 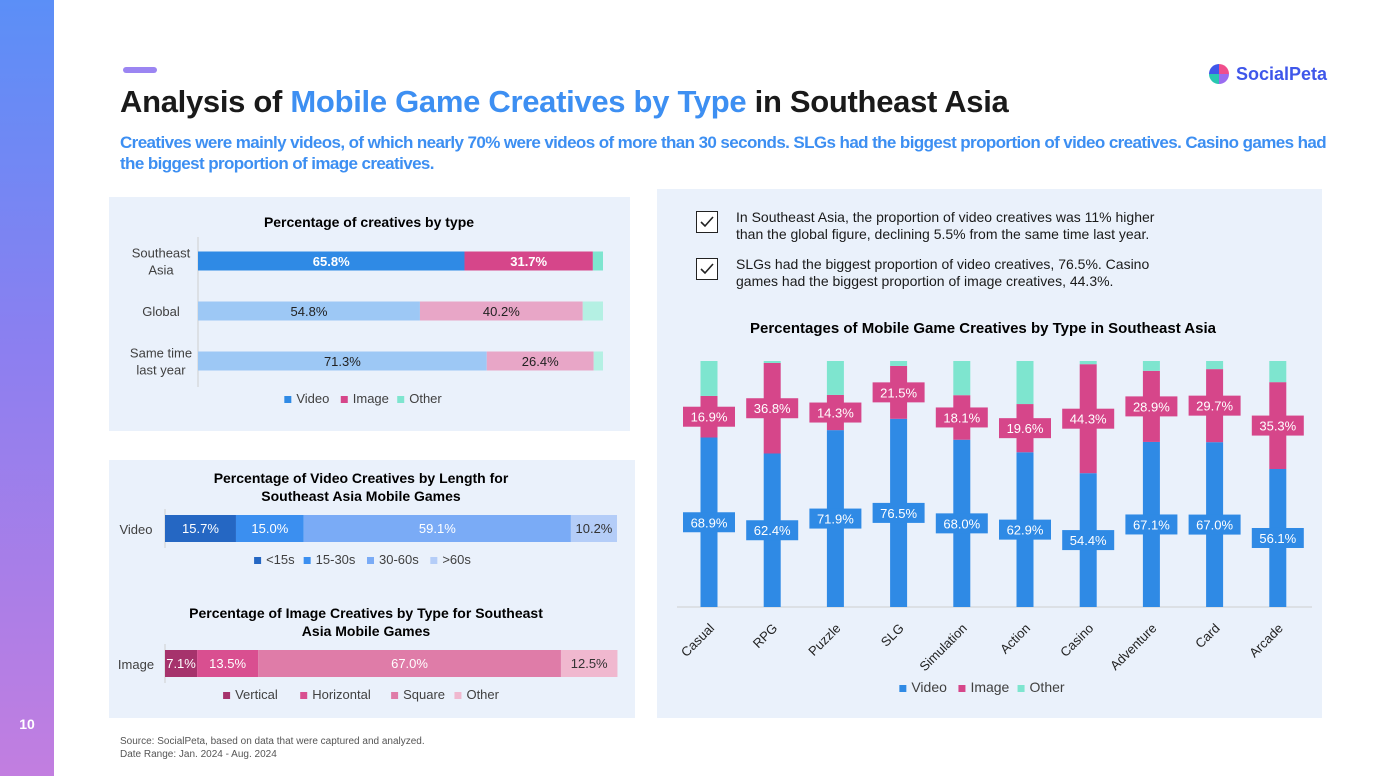 What do you see at coordinates (697, 639) in the screenshot?
I see `category-label: Casual` at bounding box center [697, 639].